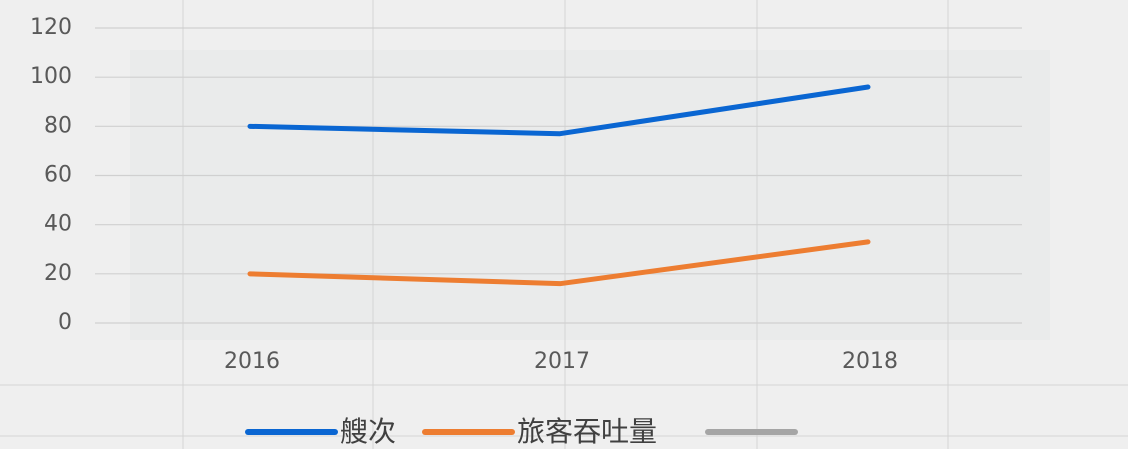 This screenshot has width=1128, height=449. What do you see at coordinates (58, 224) in the screenshot?
I see `y-tick-label: 40` at bounding box center [58, 224].